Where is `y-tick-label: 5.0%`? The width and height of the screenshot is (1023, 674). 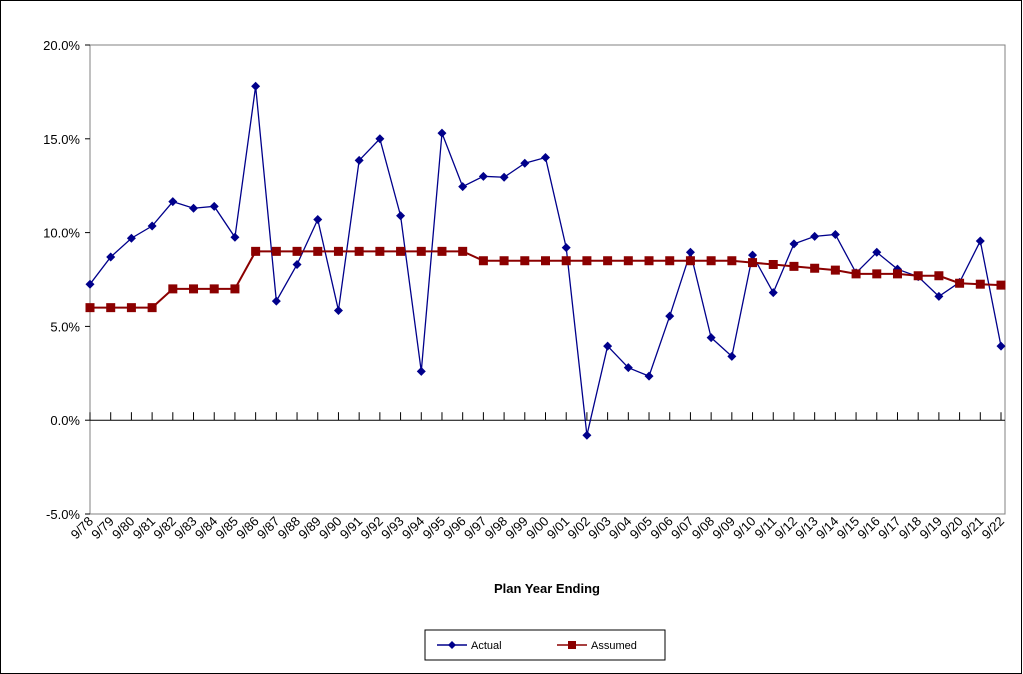
y-tick-label: 5.0% is located at coordinates (65, 326).